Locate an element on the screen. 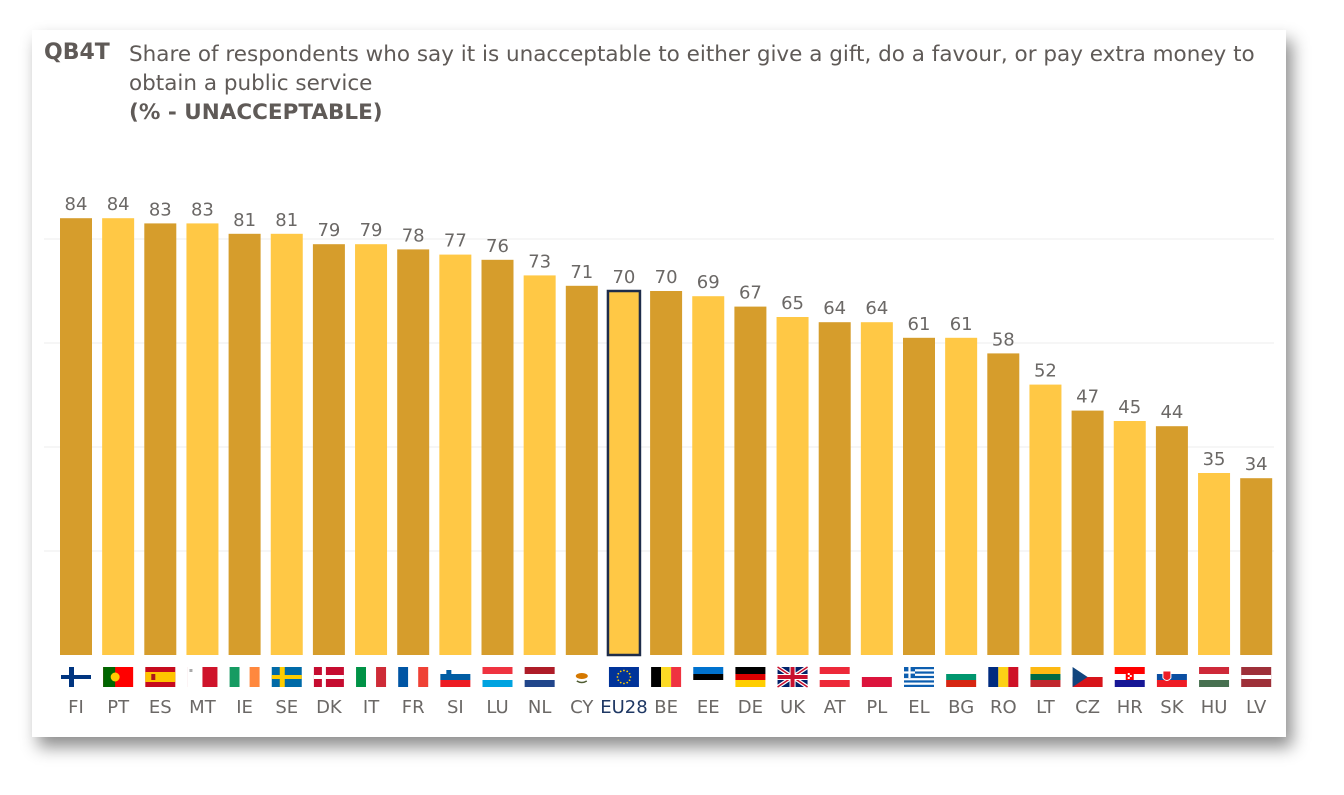 Image resolution: width=1344 pixels, height=795 pixels. france-flag-icon is located at coordinates (413, 677).